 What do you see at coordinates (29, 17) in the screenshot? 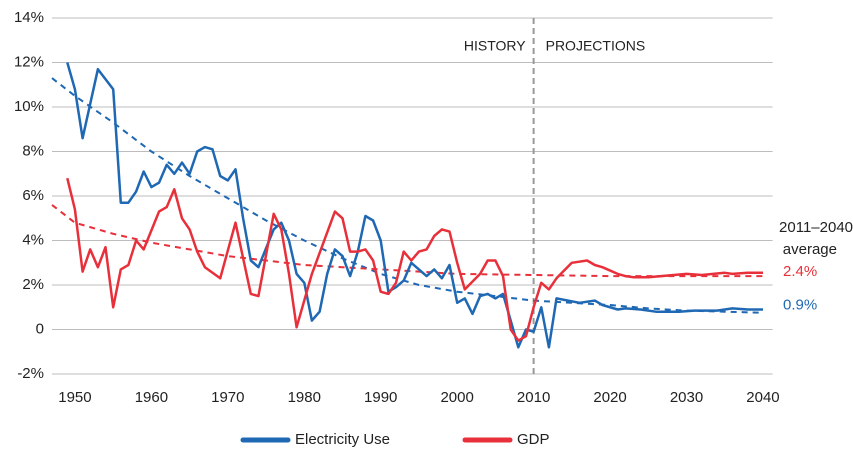
I see `y-tick-label: 14%` at bounding box center [29, 17].